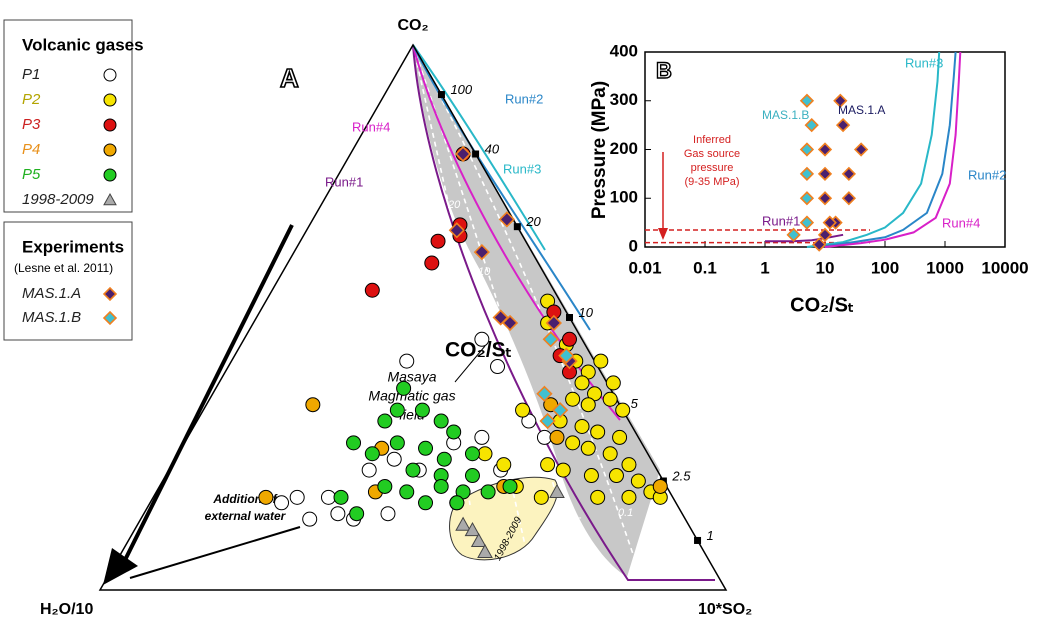 This screenshot has width=1037, height=625. I want to click on x-tick-label: 0.01, so click(644, 267).